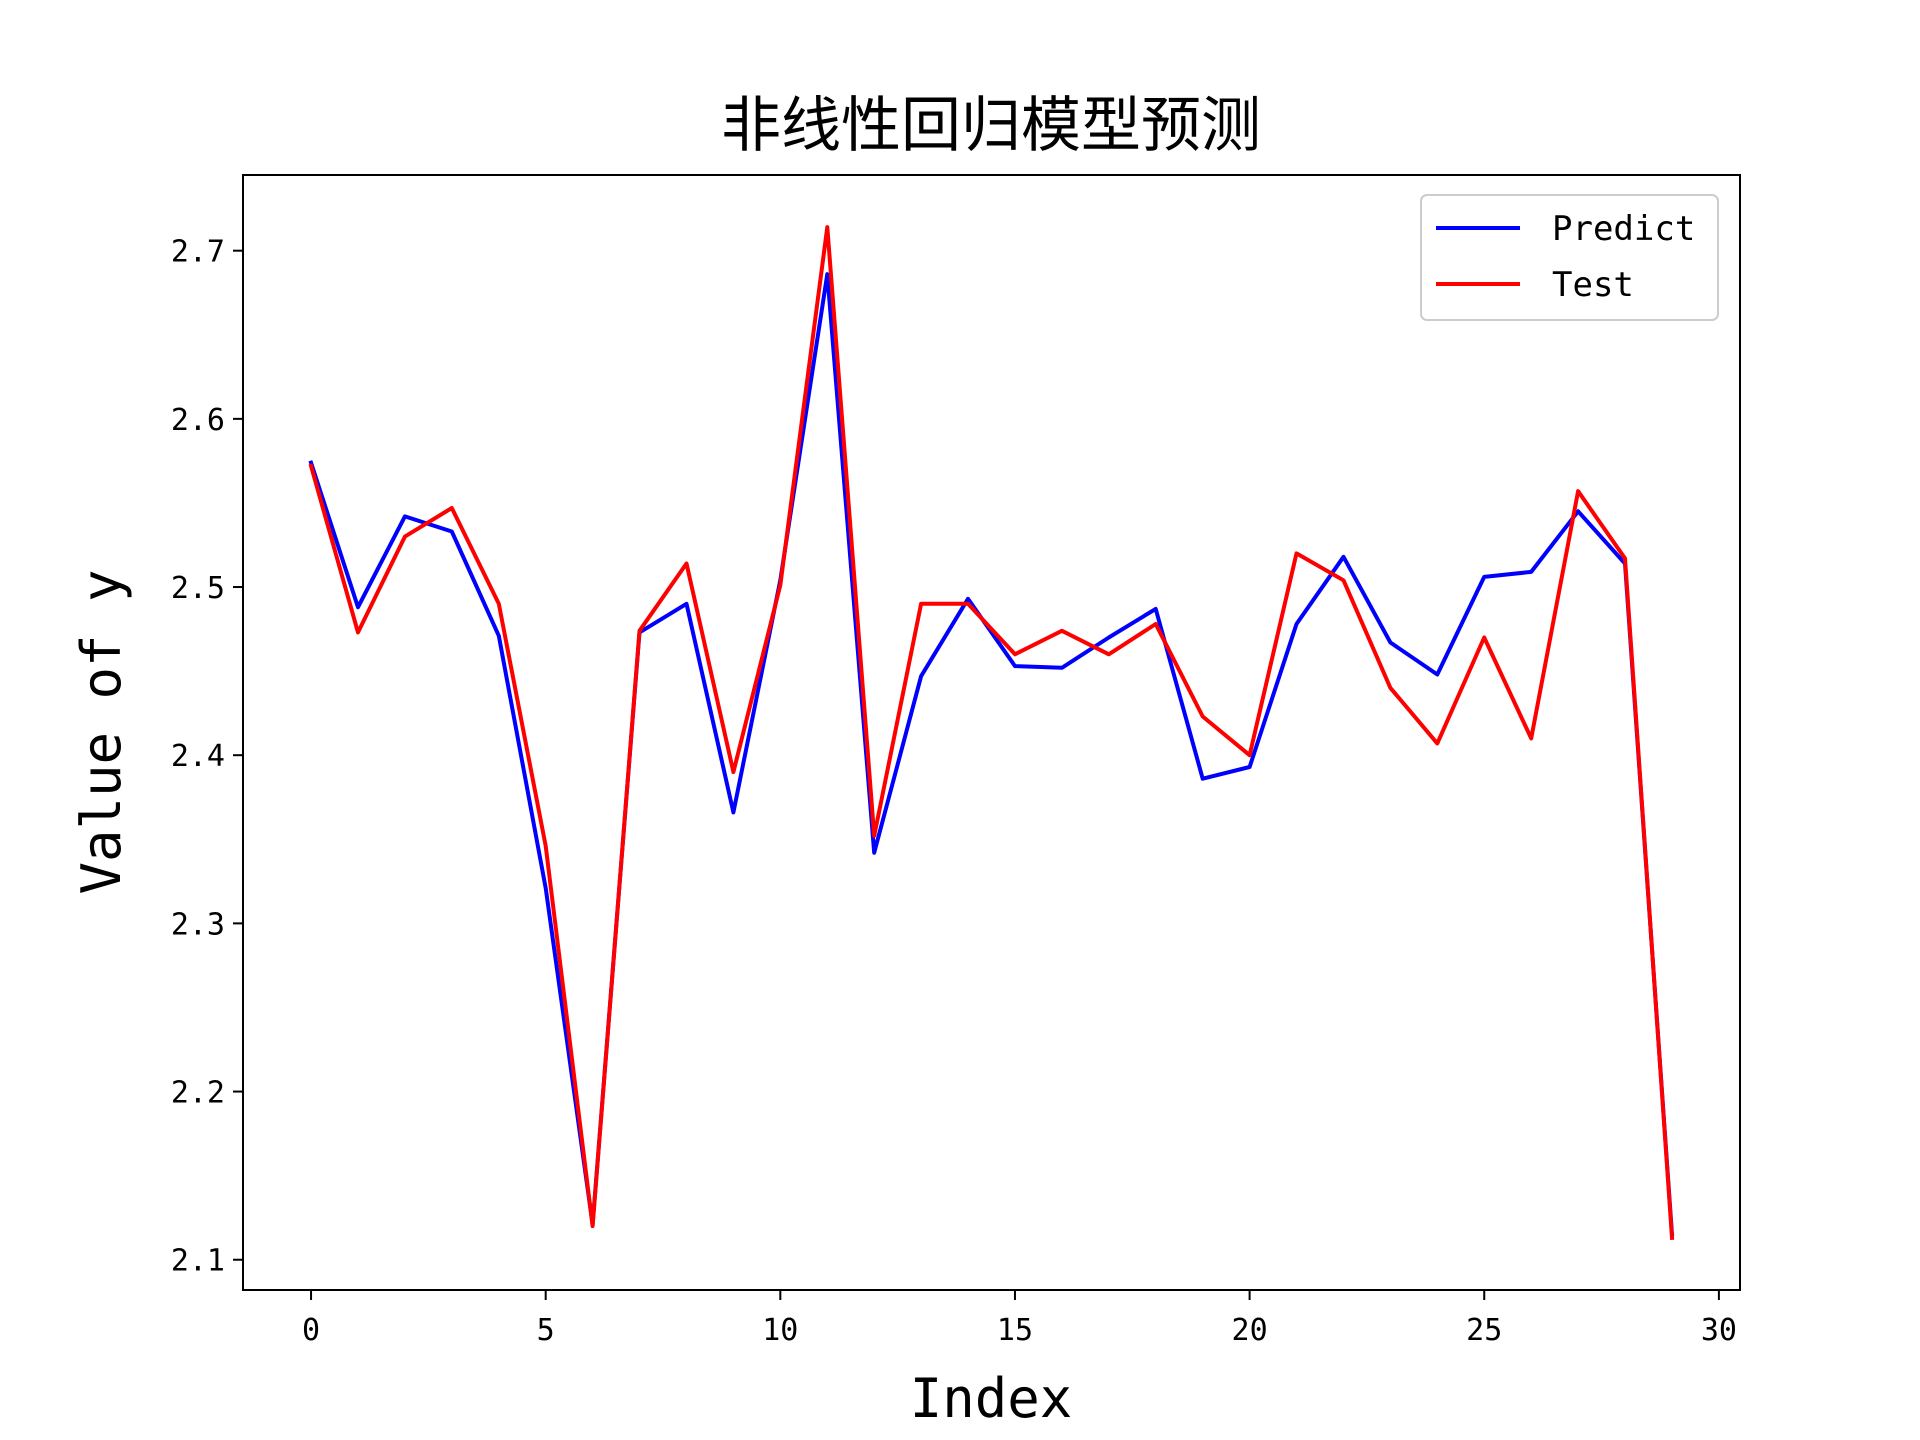 This screenshot has height=1440, width=1920. I want to click on legend-label-test: Test, so click(1593, 285).